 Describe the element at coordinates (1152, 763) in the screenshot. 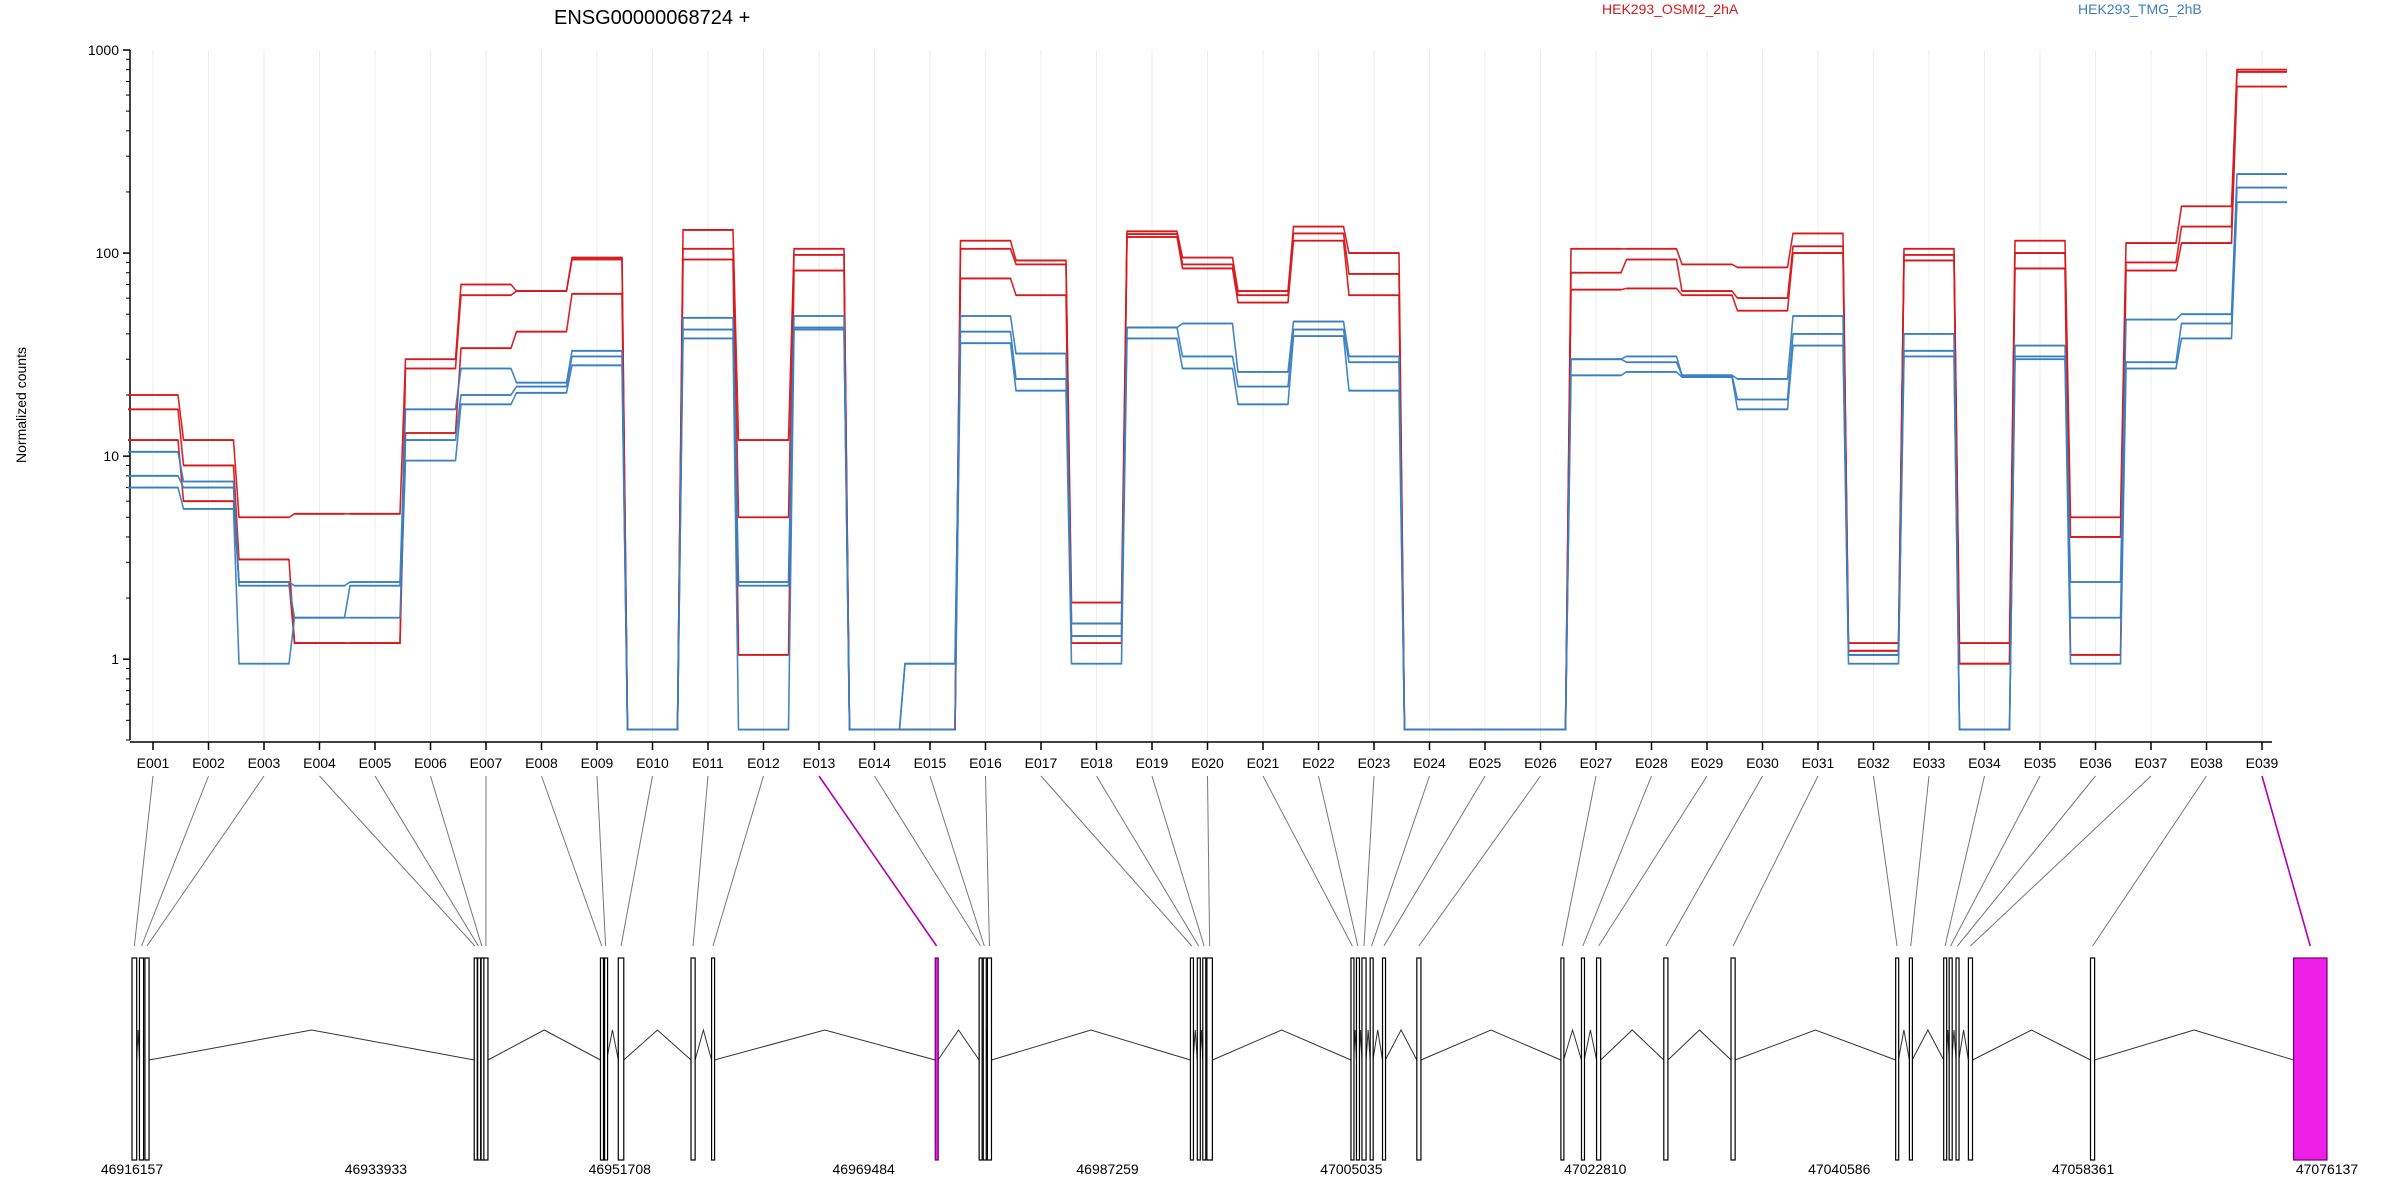

I see `exon-label: E019` at that location.